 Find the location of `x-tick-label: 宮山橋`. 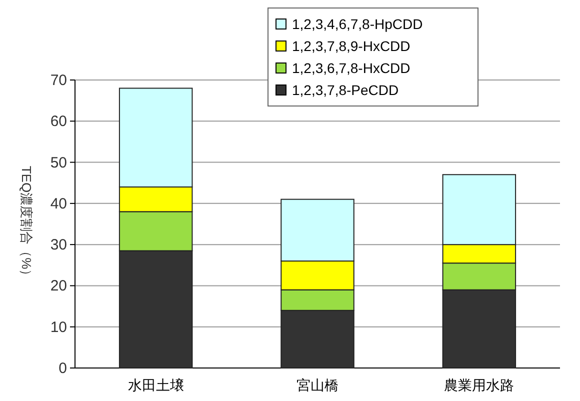

x-tick-label: 宮山橋 is located at coordinates (317, 385).